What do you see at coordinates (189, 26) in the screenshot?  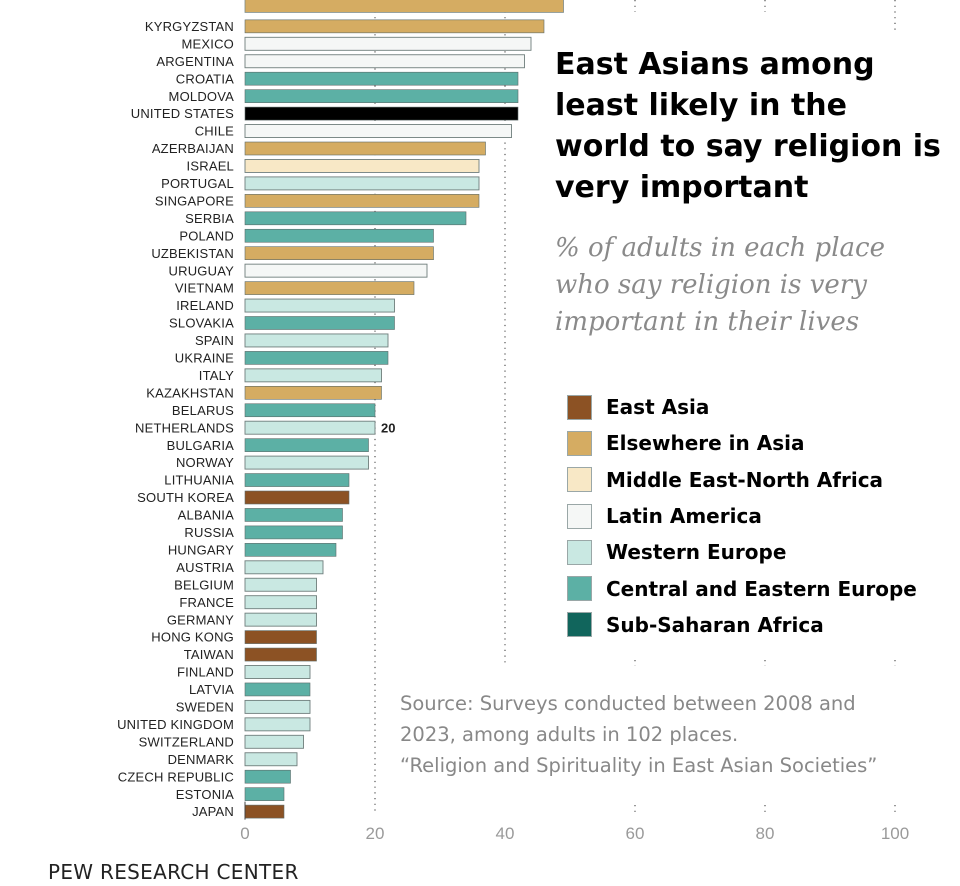 I see `category-label: KYRGYZSTAN` at bounding box center [189, 26].